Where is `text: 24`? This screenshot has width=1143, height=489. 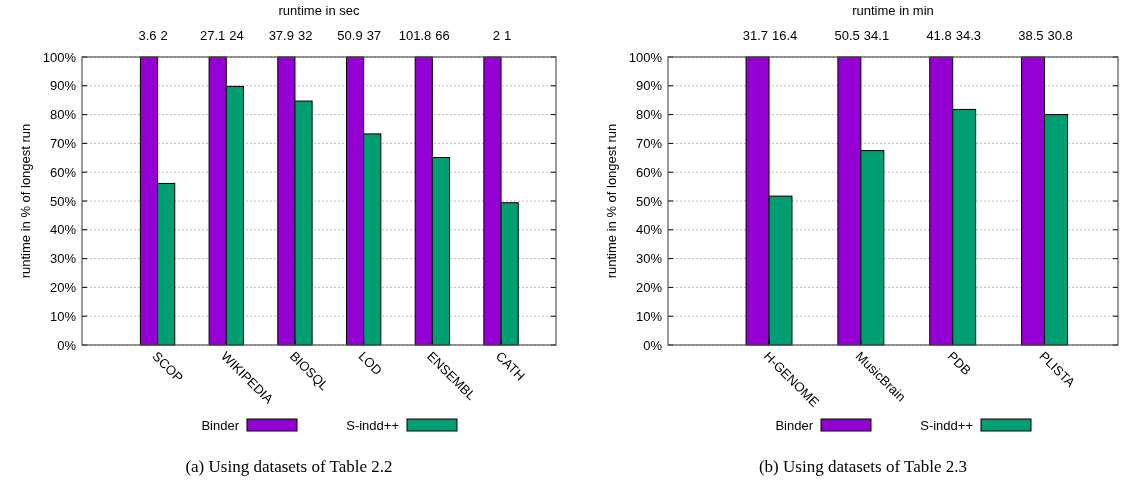
text: 24 is located at coordinates (236, 35).